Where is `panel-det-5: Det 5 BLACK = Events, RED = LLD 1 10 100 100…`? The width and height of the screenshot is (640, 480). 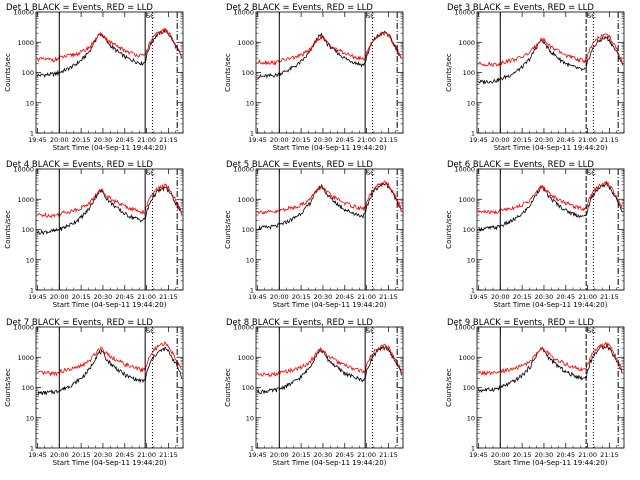
panel-det-5: Det 5 BLACK = Events, RED = LLD 1 10 100 100… is located at coordinates (314, 234).